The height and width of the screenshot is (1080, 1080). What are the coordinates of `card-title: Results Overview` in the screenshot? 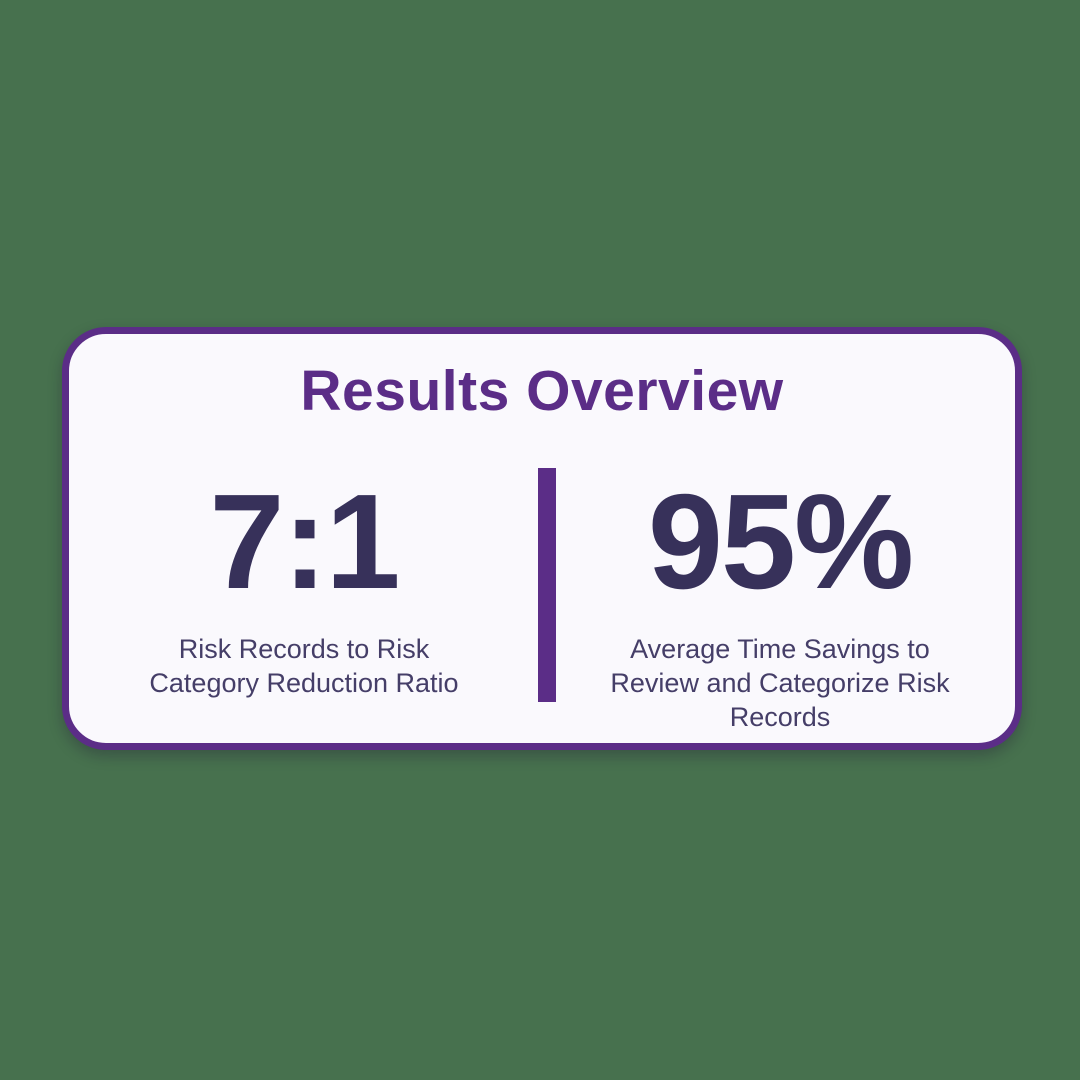 It's located at (542, 391).